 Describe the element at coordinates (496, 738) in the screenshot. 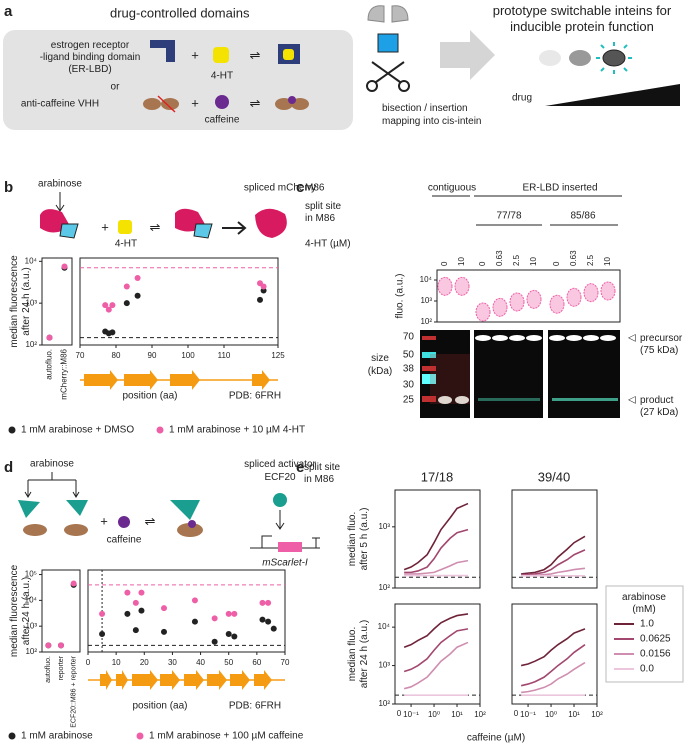

I see `x-axis-label: caffeine (µM)` at that location.